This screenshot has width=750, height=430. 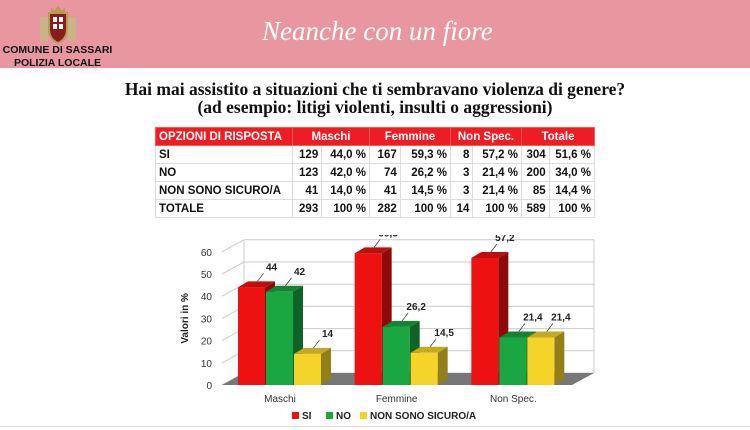 What do you see at coordinates (224, 172) in the screenshot?
I see `row-label: NO` at bounding box center [224, 172].